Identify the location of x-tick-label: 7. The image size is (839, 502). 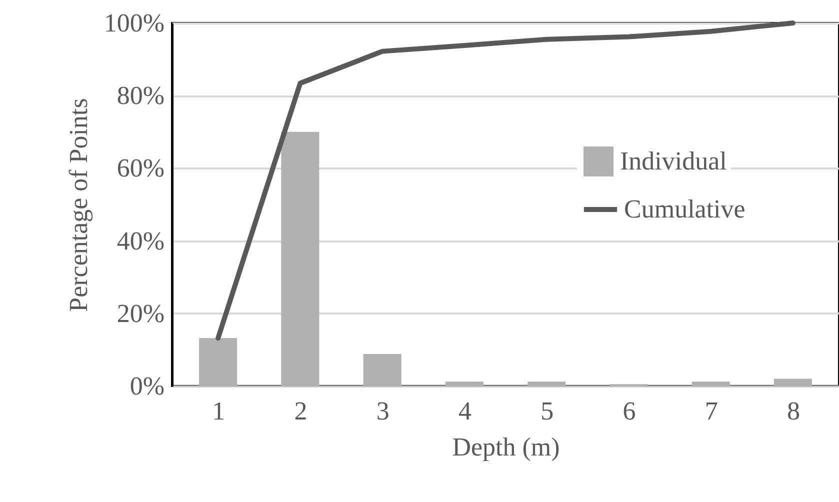
(711, 411).